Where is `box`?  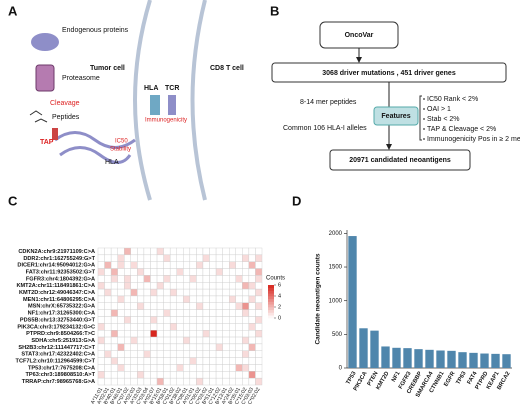 box is located at coordinates (400, 160).